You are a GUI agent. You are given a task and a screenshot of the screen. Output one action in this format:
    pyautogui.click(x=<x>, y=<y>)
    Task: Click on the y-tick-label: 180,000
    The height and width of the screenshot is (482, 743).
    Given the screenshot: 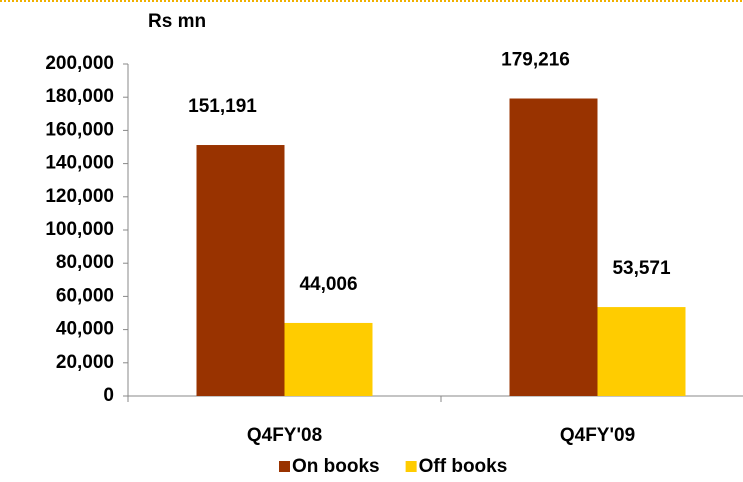 What is the action you would take?
    pyautogui.click(x=79, y=96)
    